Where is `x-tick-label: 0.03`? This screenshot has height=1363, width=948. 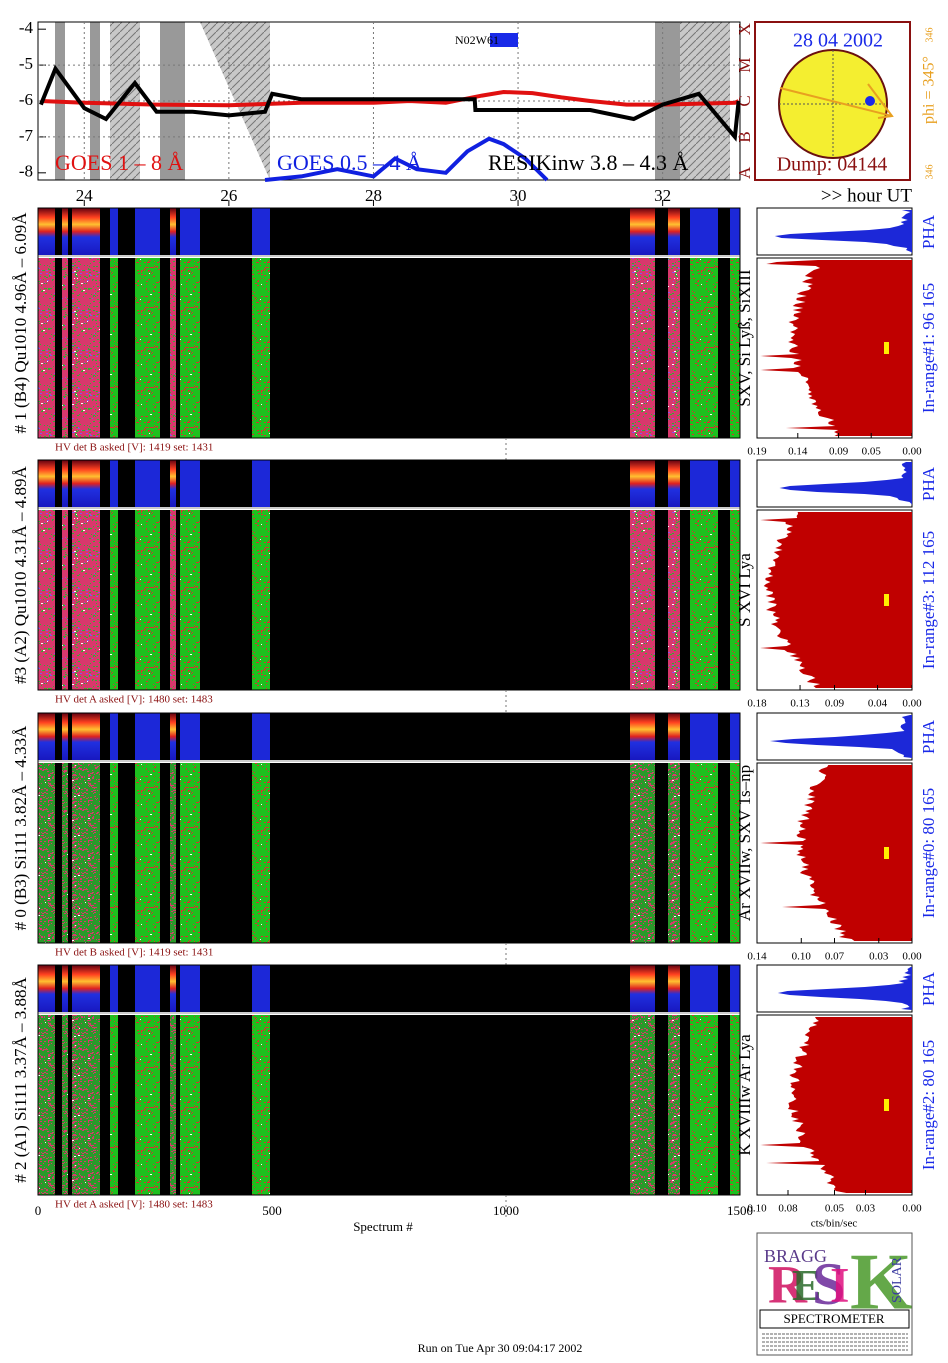 x-tick-label: 0.03 is located at coordinates (879, 957).